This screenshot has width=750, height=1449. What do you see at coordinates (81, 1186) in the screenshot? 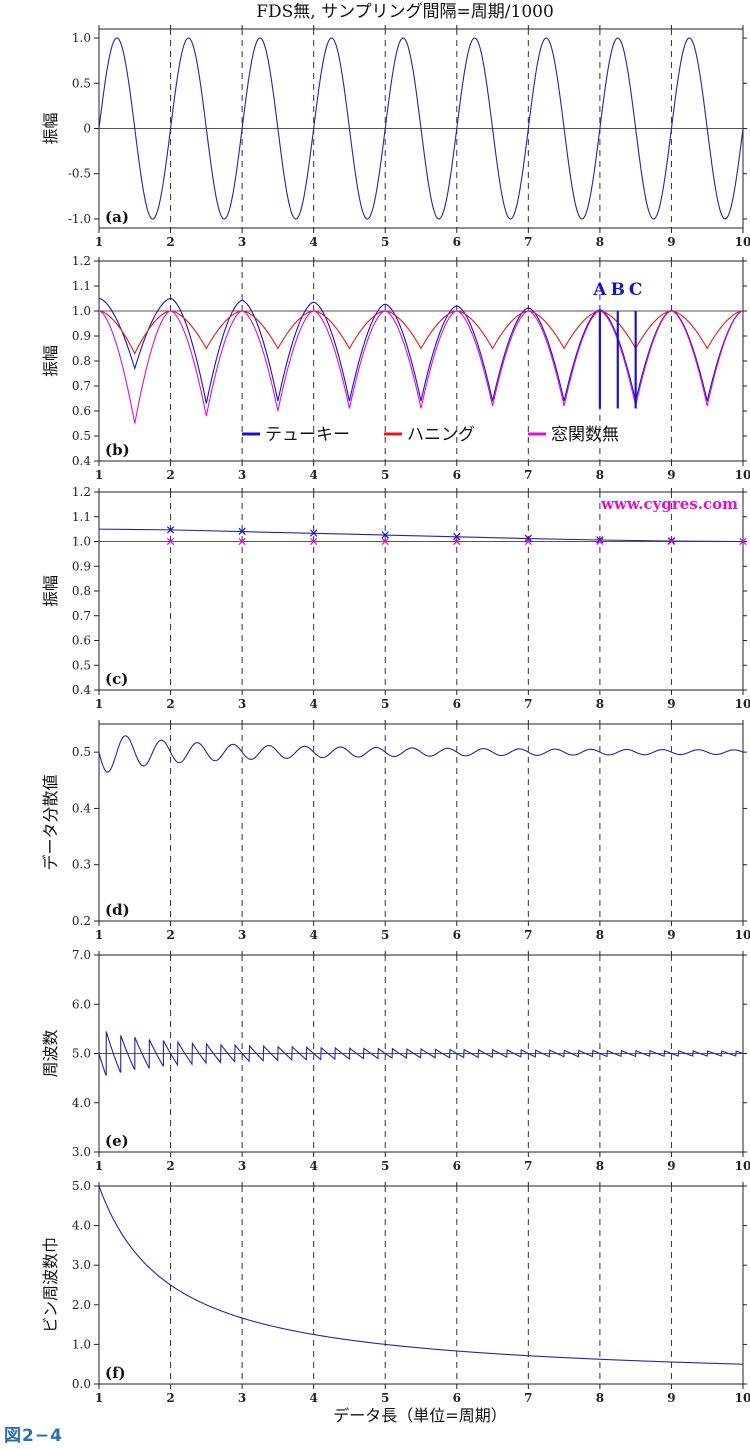
I see `y-tick-label: 5.0` at bounding box center [81, 1186].